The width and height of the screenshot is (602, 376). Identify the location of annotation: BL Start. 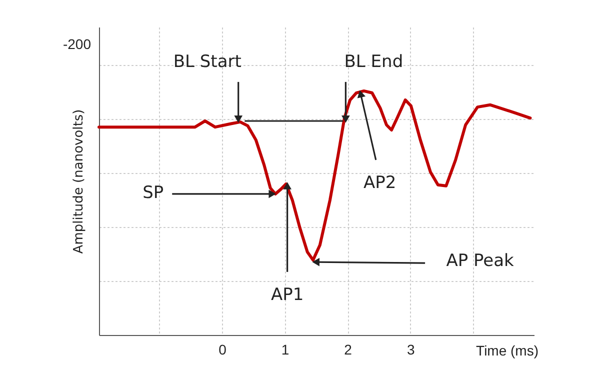
(207, 62).